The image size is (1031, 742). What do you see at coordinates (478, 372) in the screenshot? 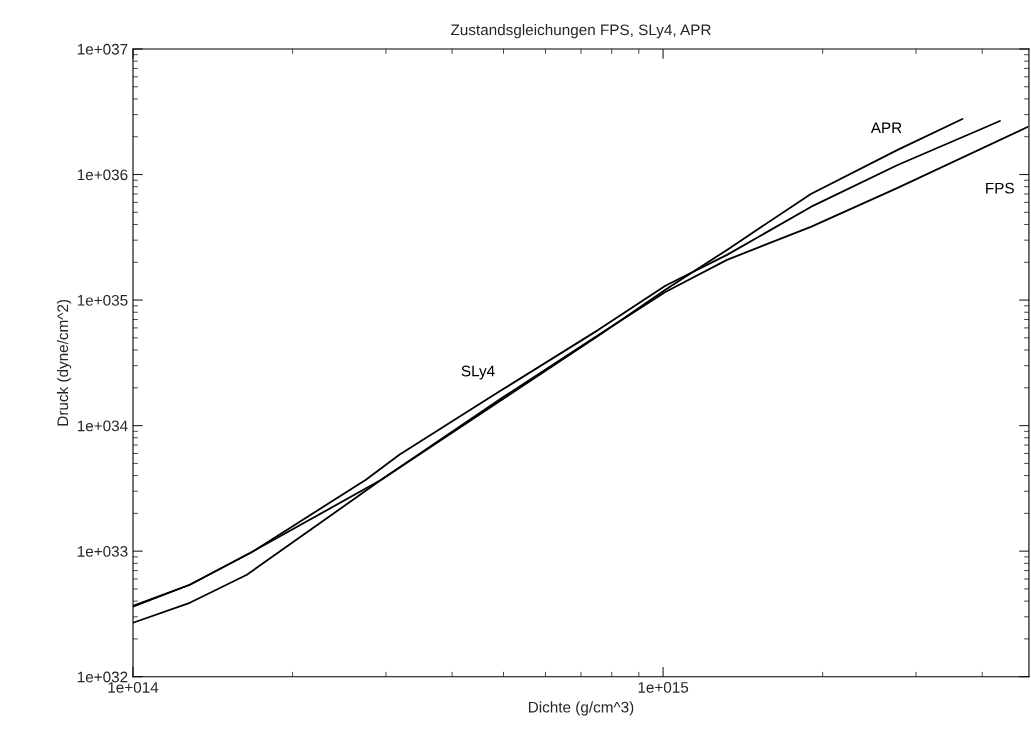
I see `series-label: SLy4` at bounding box center [478, 372].